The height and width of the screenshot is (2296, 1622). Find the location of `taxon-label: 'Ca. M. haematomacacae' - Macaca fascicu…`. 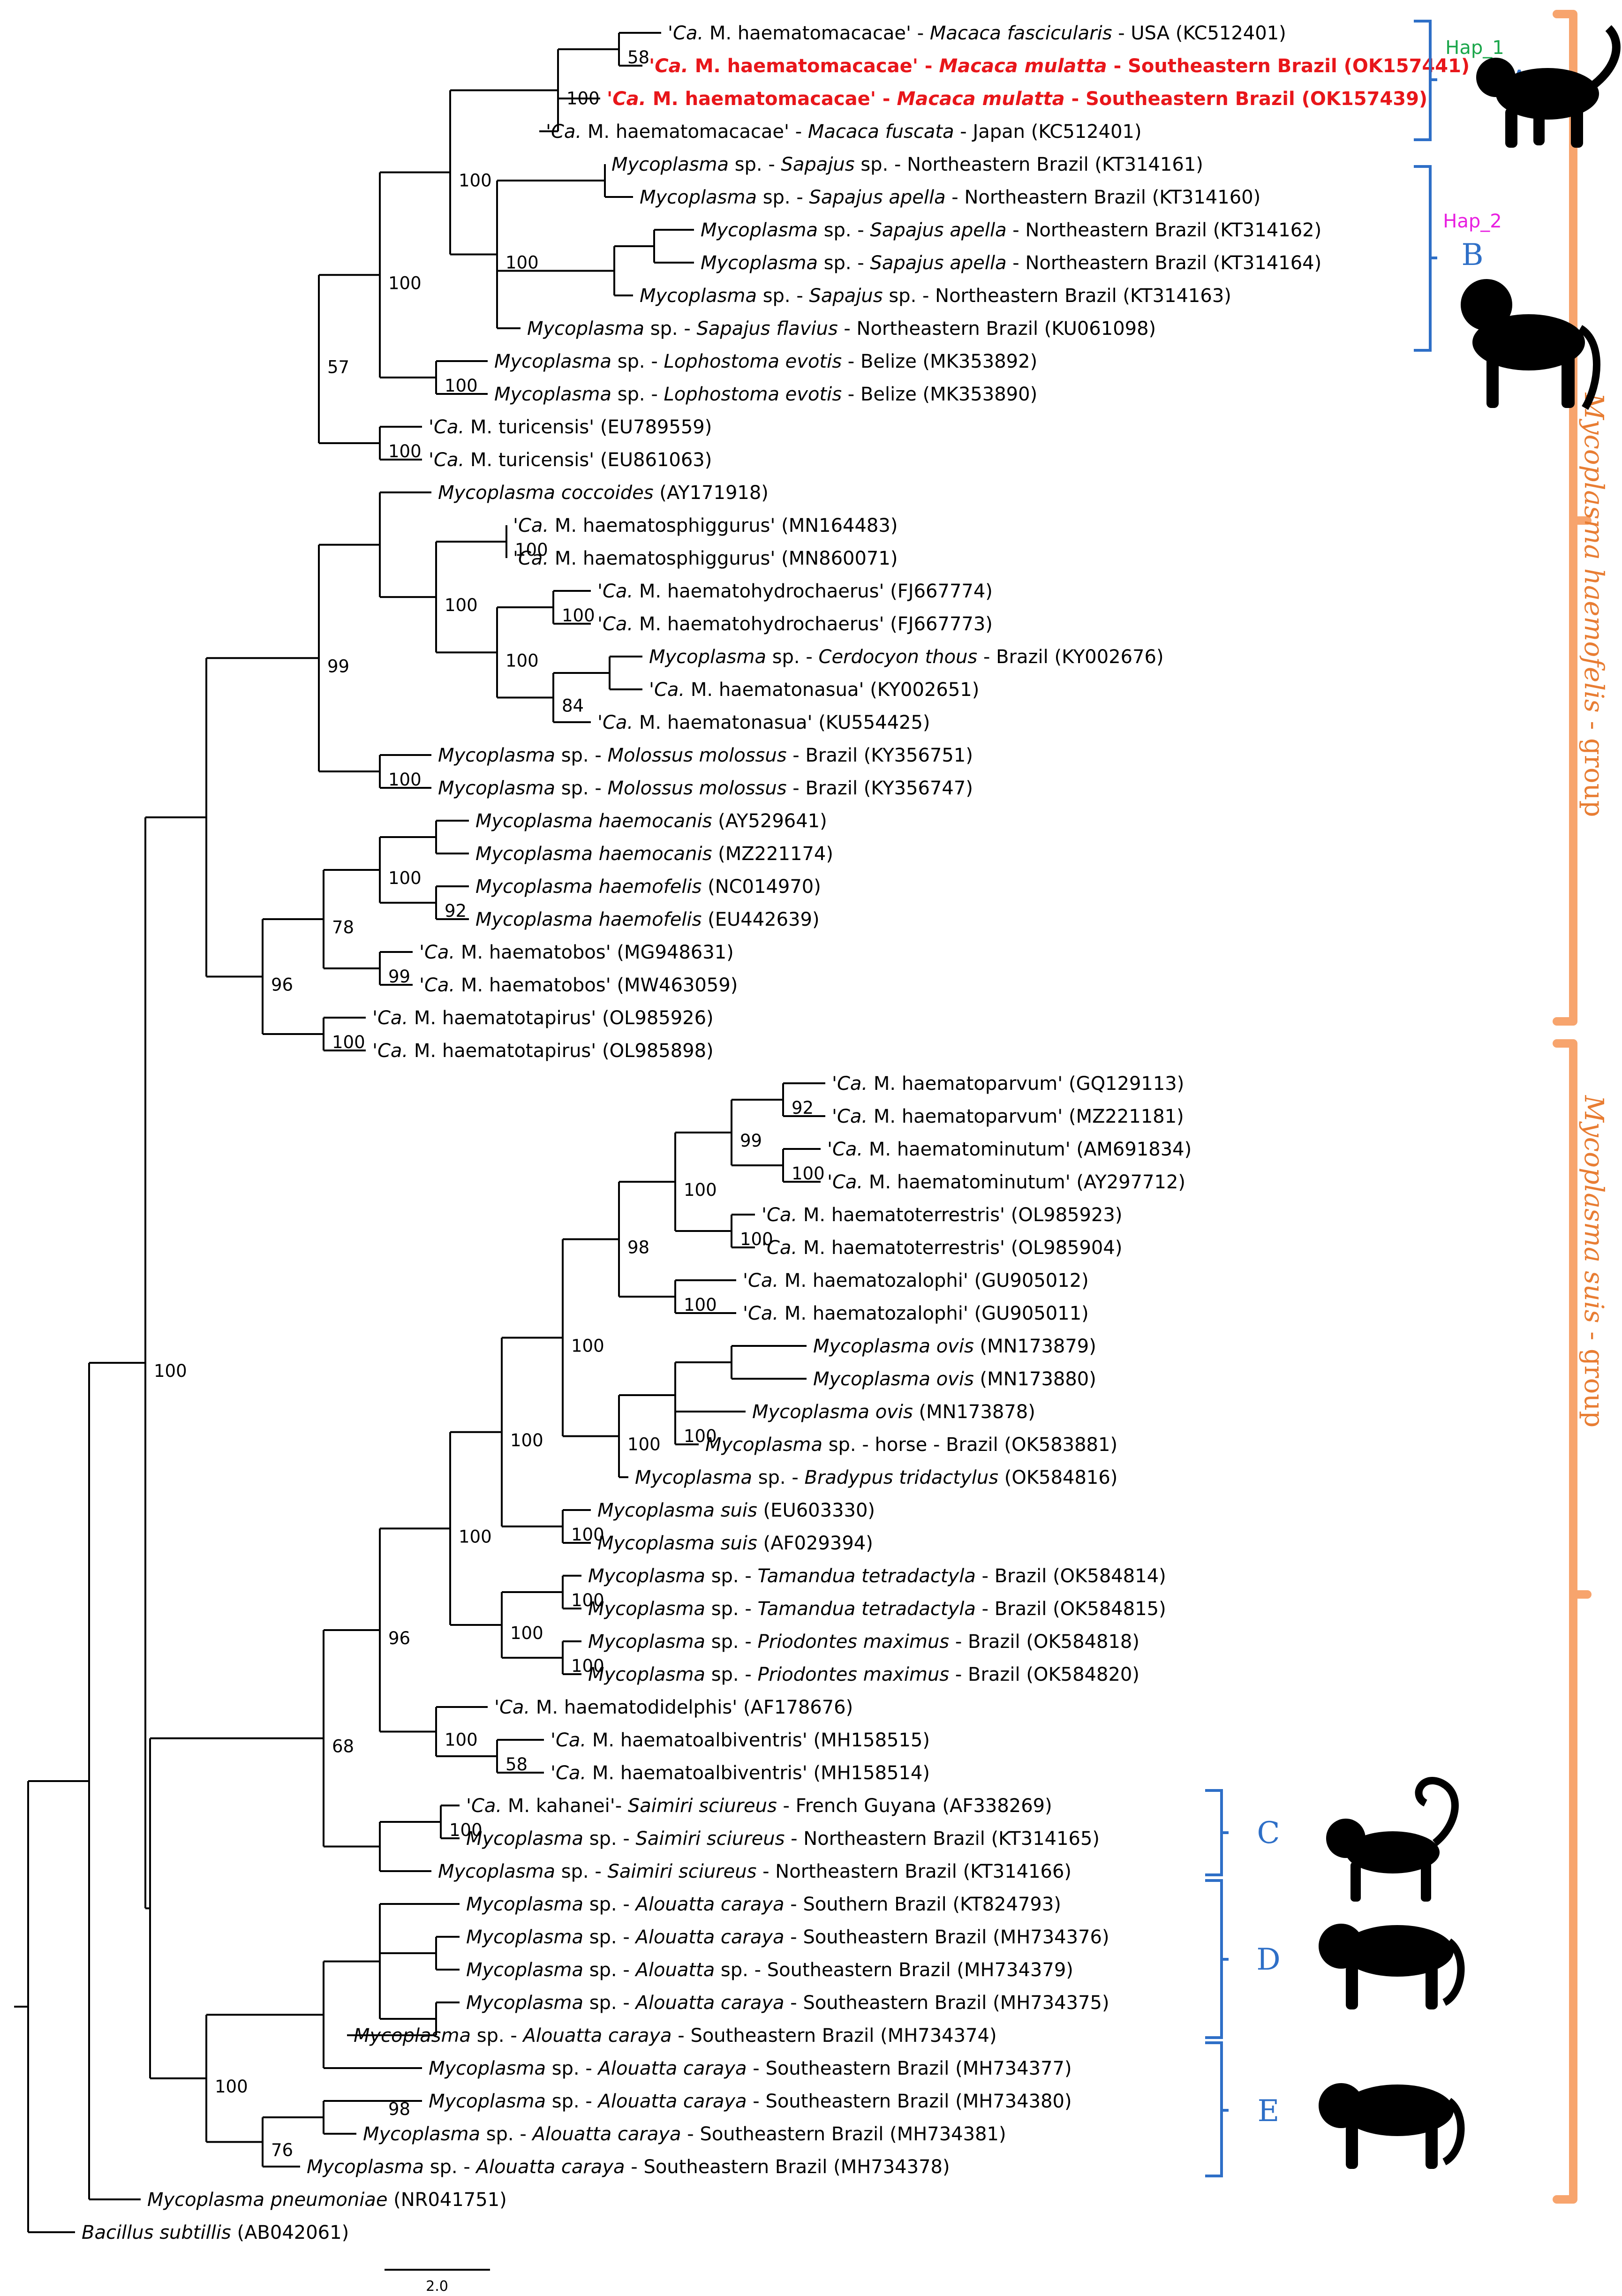

taxon-label: 'Ca. M. haematomacacae' - Macaca fascicu… is located at coordinates (977, 33).